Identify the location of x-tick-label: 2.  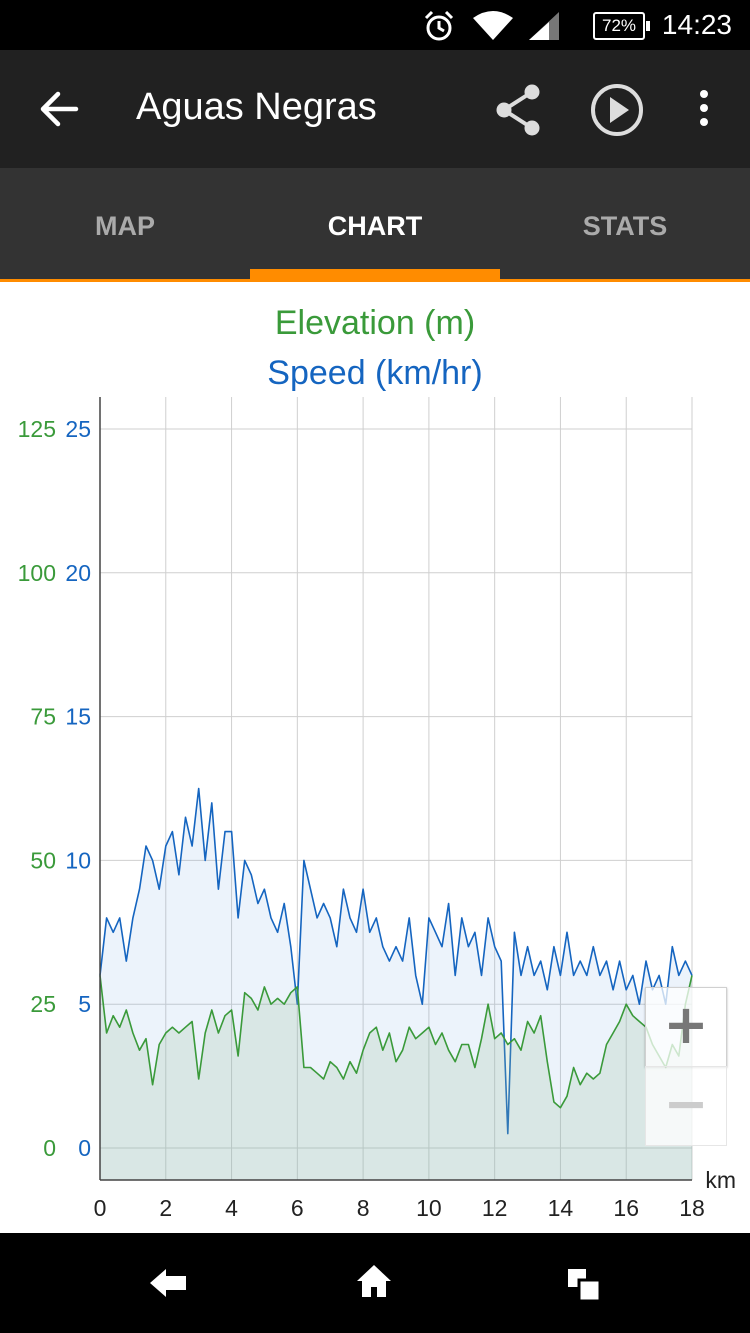
(165, 1208).